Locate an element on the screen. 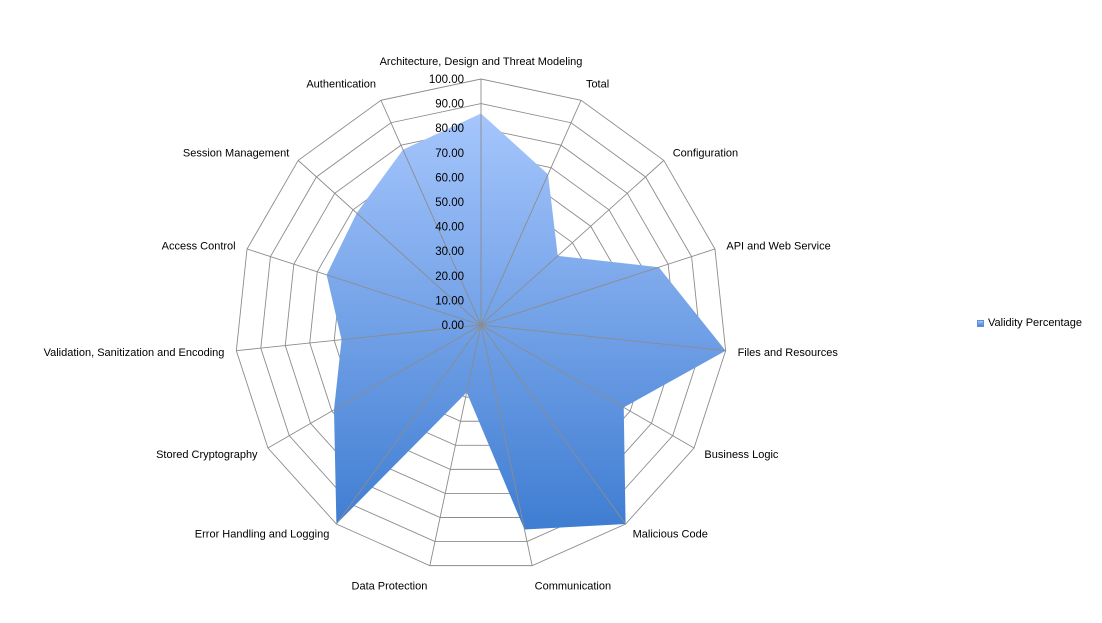 The height and width of the screenshot is (623, 1102). radial-tick-label: 40.00 is located at coordinates (449, 228).